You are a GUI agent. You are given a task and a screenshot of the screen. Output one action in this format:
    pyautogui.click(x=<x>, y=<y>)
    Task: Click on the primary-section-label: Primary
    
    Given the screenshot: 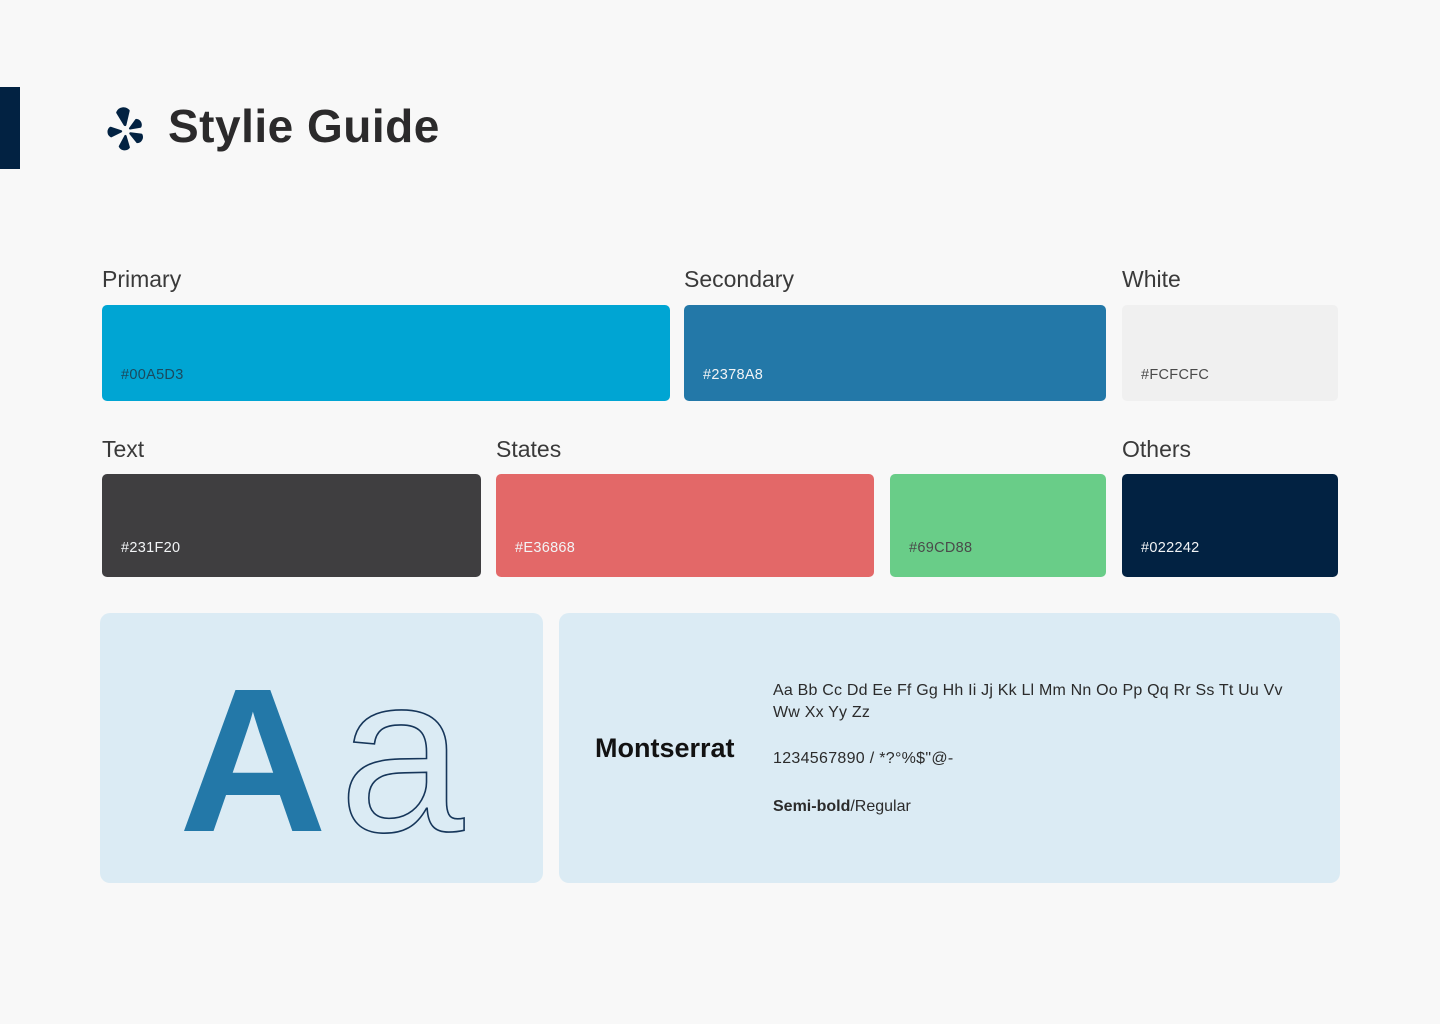 What is the action you would take?
    pyautogui.click(x=142, y=279)
    